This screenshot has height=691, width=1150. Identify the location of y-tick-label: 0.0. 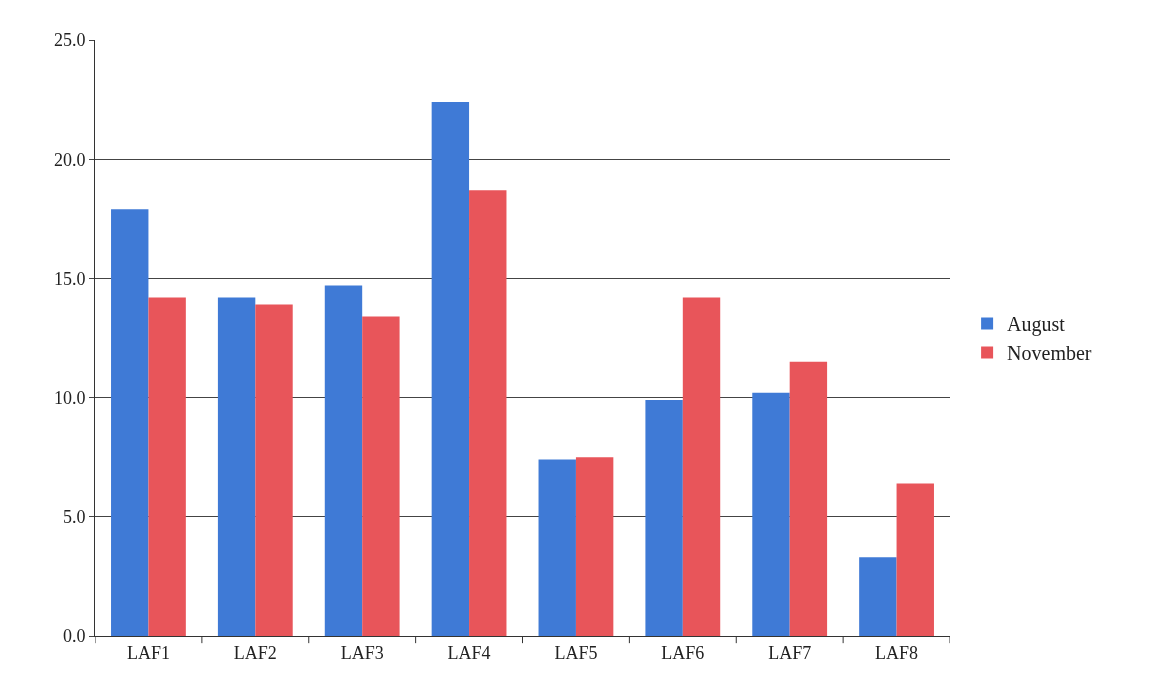
(74, 636).